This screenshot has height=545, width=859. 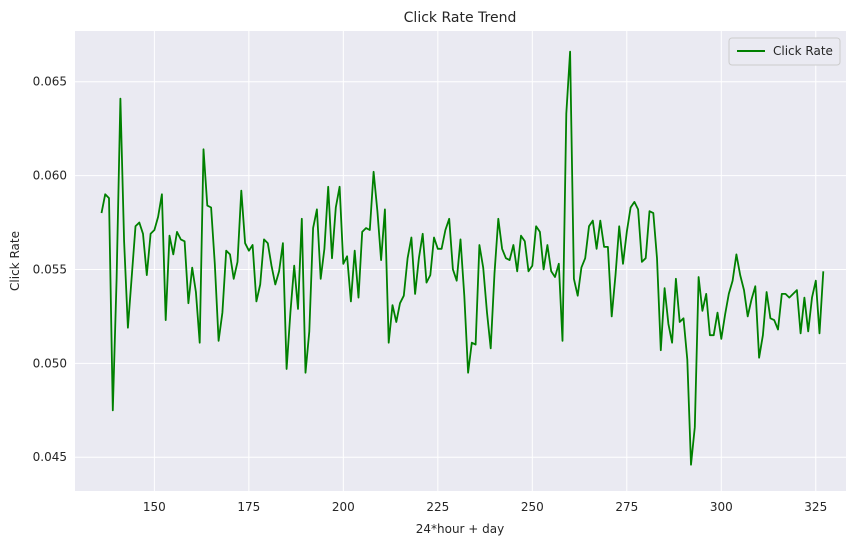 What do you see at coordinates (15, 261) in the screenshot?
I see `y-axis-label: Click Rate` at bounding box center [15, 261].